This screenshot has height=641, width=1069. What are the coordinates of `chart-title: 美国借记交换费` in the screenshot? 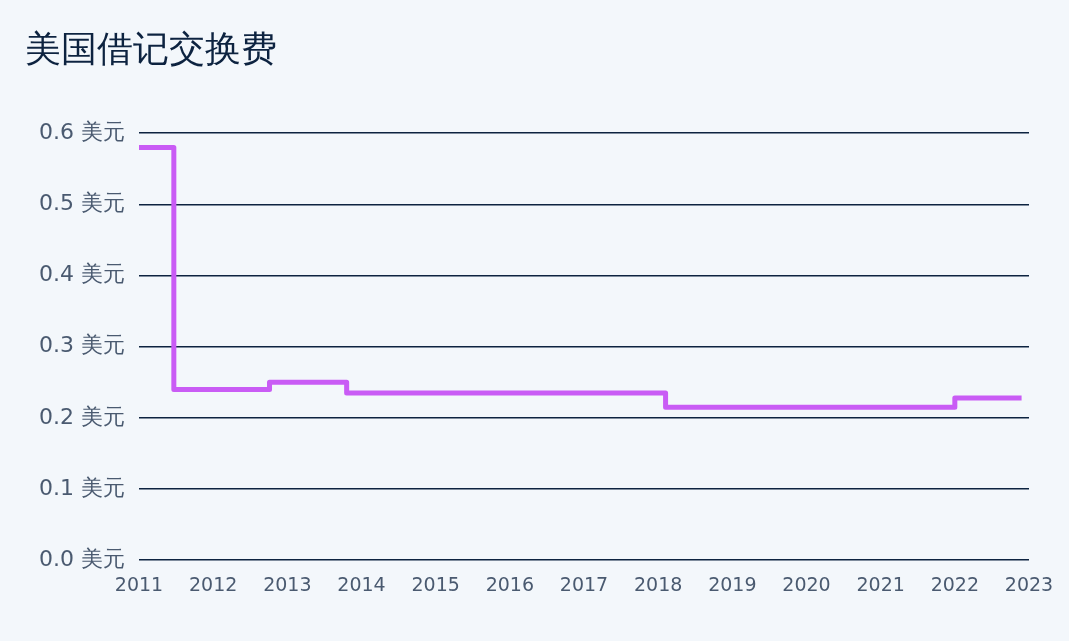 It's located at (151, 48).